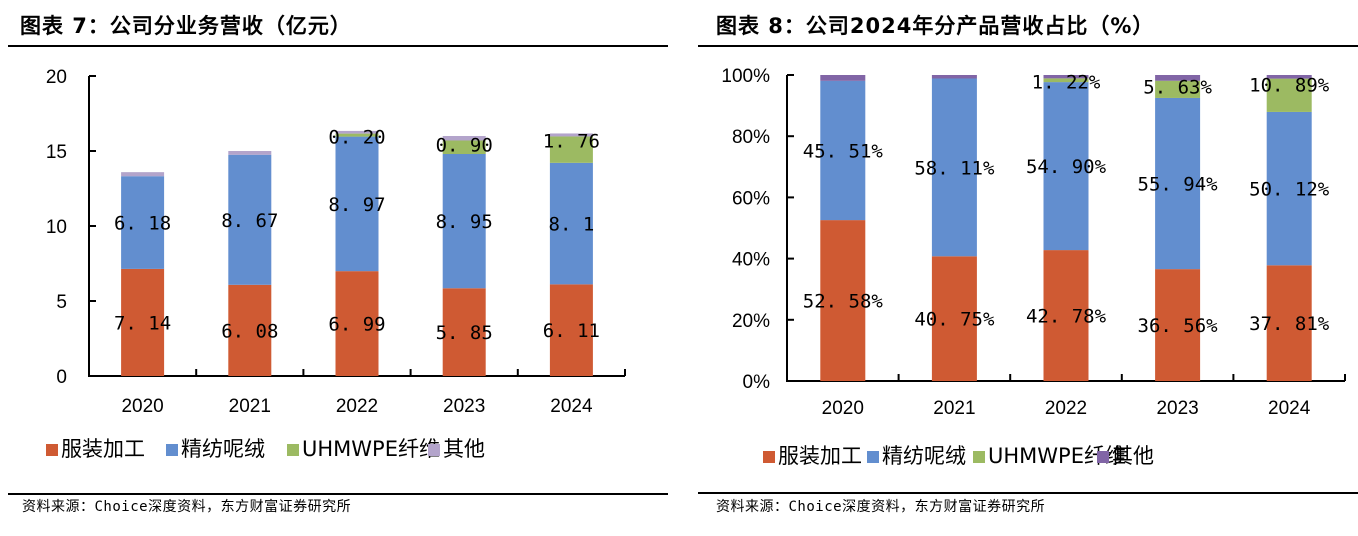 This screenshot has height=536, width=1358. Describe the element at coordinates (61, 302) in the screenshot. I see `y-tick-label: 5` at that location.